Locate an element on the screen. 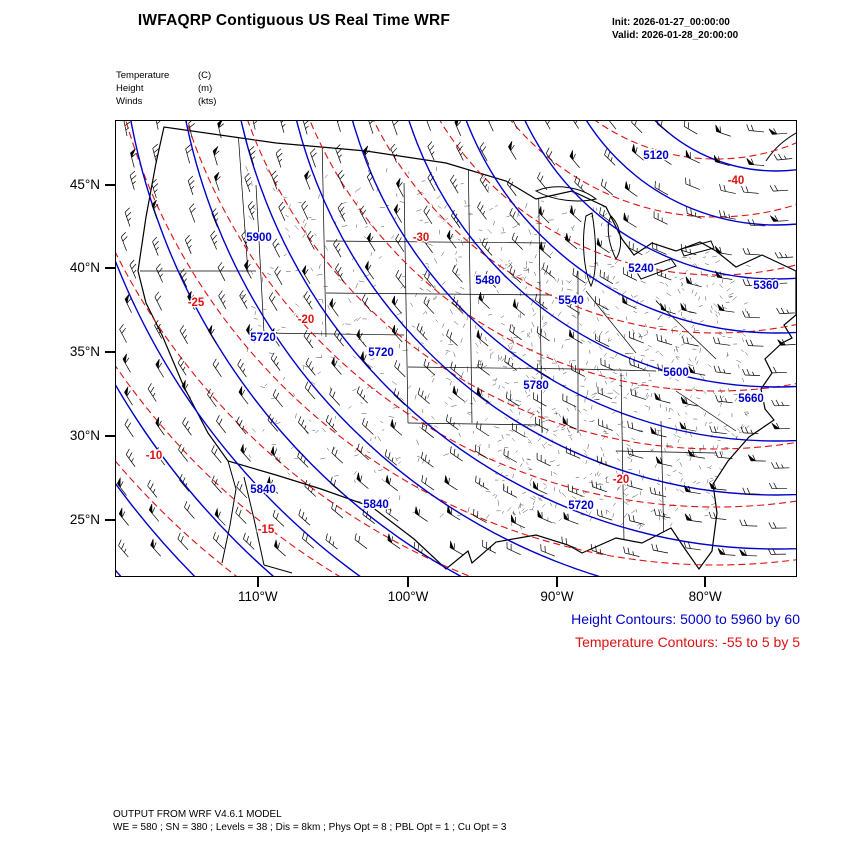 This screenshot has width=850, height=850. x-tick-label: 110°W is located at coordinates (257, 596).